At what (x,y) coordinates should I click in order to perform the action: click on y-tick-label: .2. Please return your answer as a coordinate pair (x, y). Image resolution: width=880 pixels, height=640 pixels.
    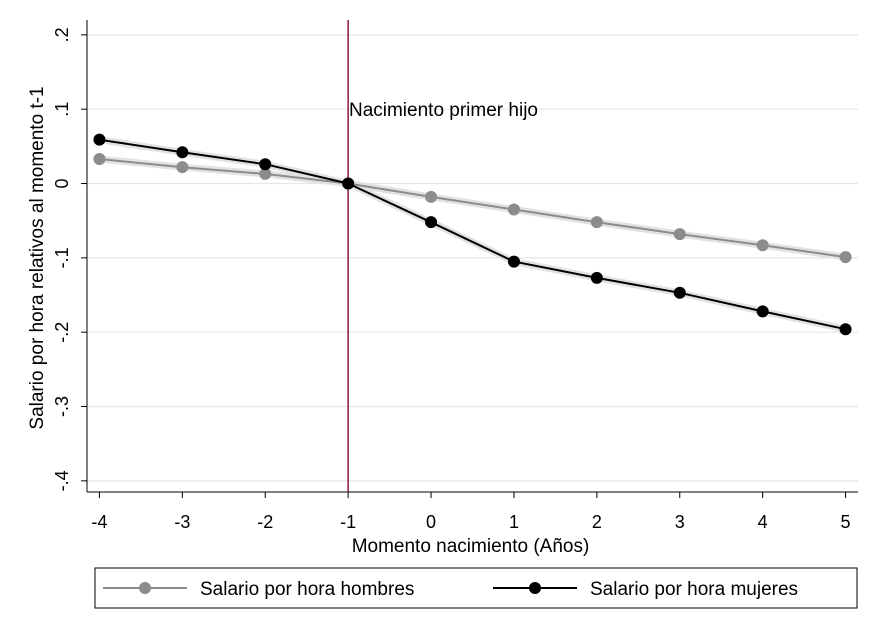
    Looking at the image, I should click on (62, 34).